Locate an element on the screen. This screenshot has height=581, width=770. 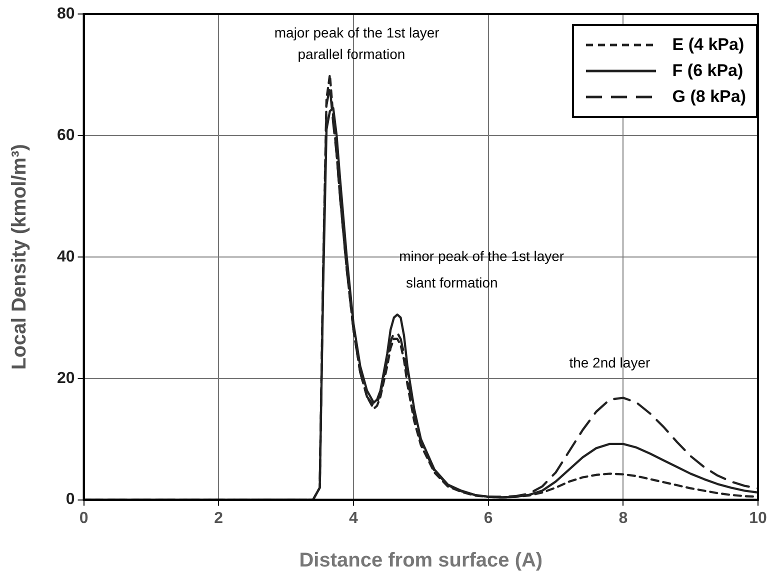
annotation: parallel formation is located at coordinates (352, 54).